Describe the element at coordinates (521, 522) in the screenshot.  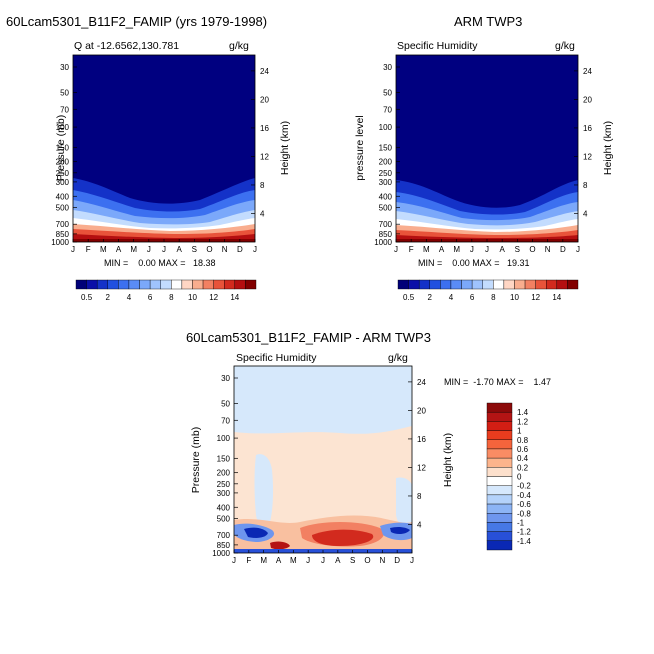
I see `diff-colorbar-label: -1` at that location.